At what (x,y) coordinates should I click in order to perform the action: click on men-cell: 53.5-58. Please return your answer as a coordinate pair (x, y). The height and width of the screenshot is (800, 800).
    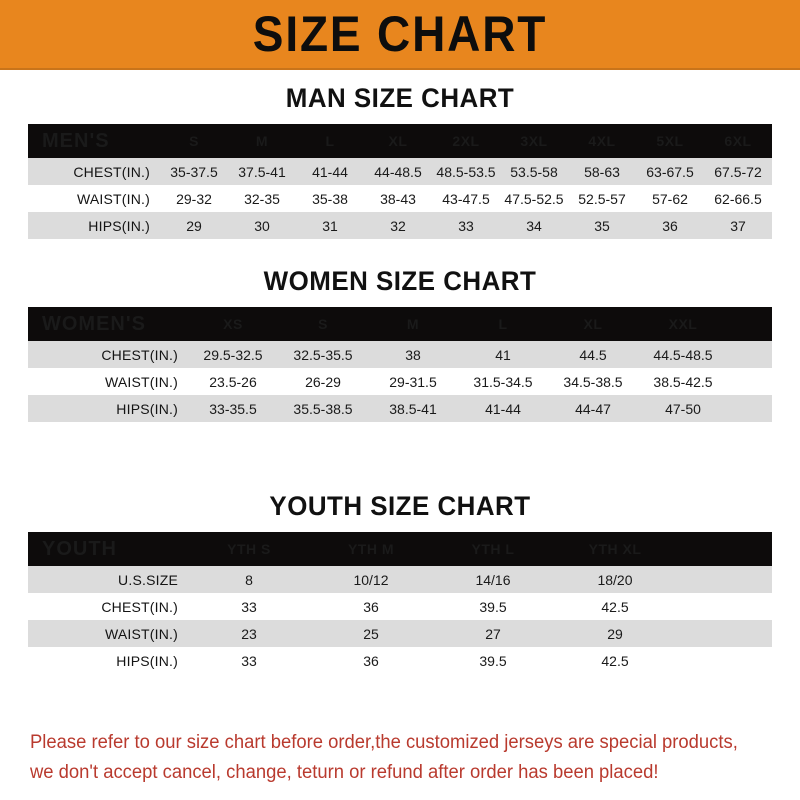
    Looking at the image, I should click on (534, 171).